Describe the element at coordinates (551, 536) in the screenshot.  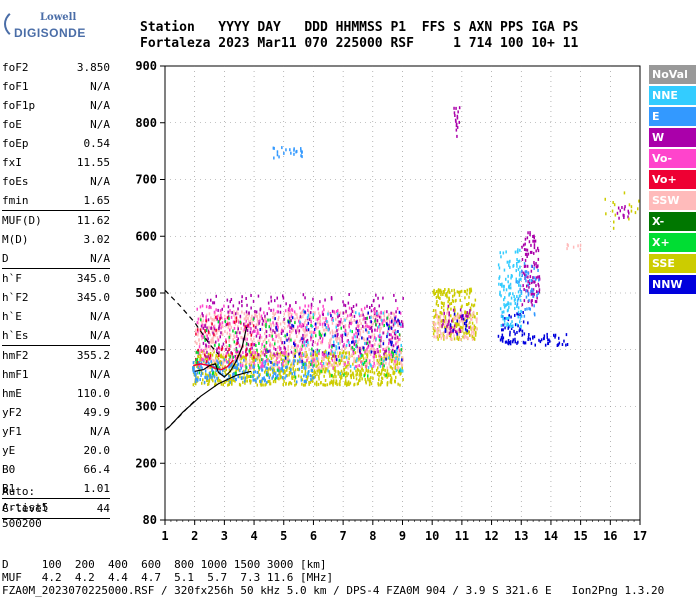
I see `x-tick-label: 14` at that location.